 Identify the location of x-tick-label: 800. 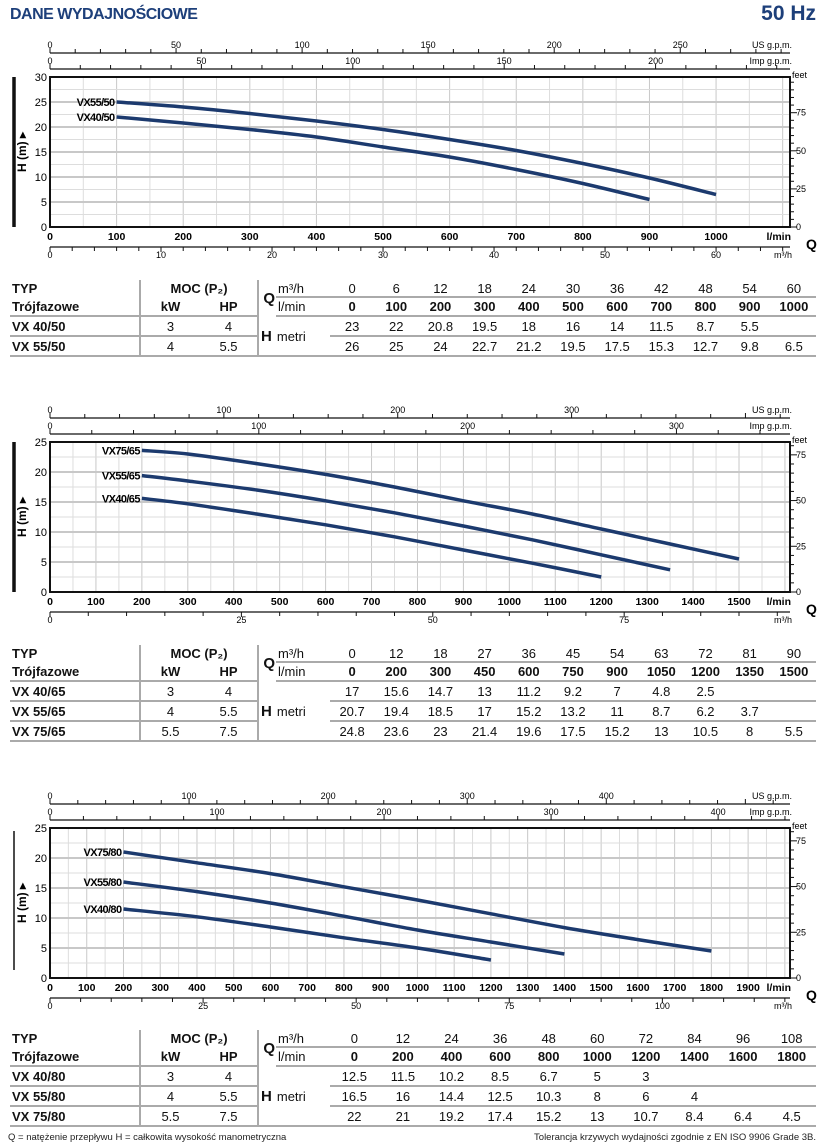
(344, 988).